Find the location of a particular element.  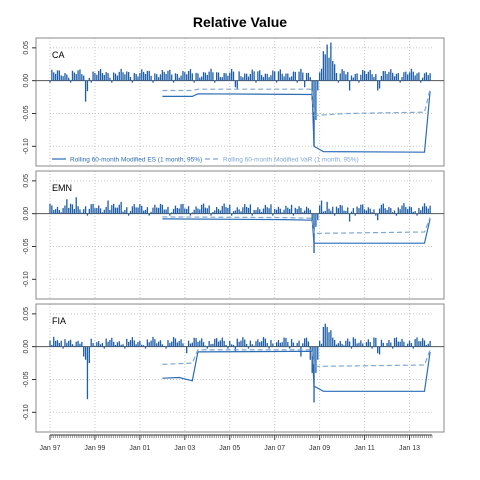

es-series-line is located at coordinates (296, 231).